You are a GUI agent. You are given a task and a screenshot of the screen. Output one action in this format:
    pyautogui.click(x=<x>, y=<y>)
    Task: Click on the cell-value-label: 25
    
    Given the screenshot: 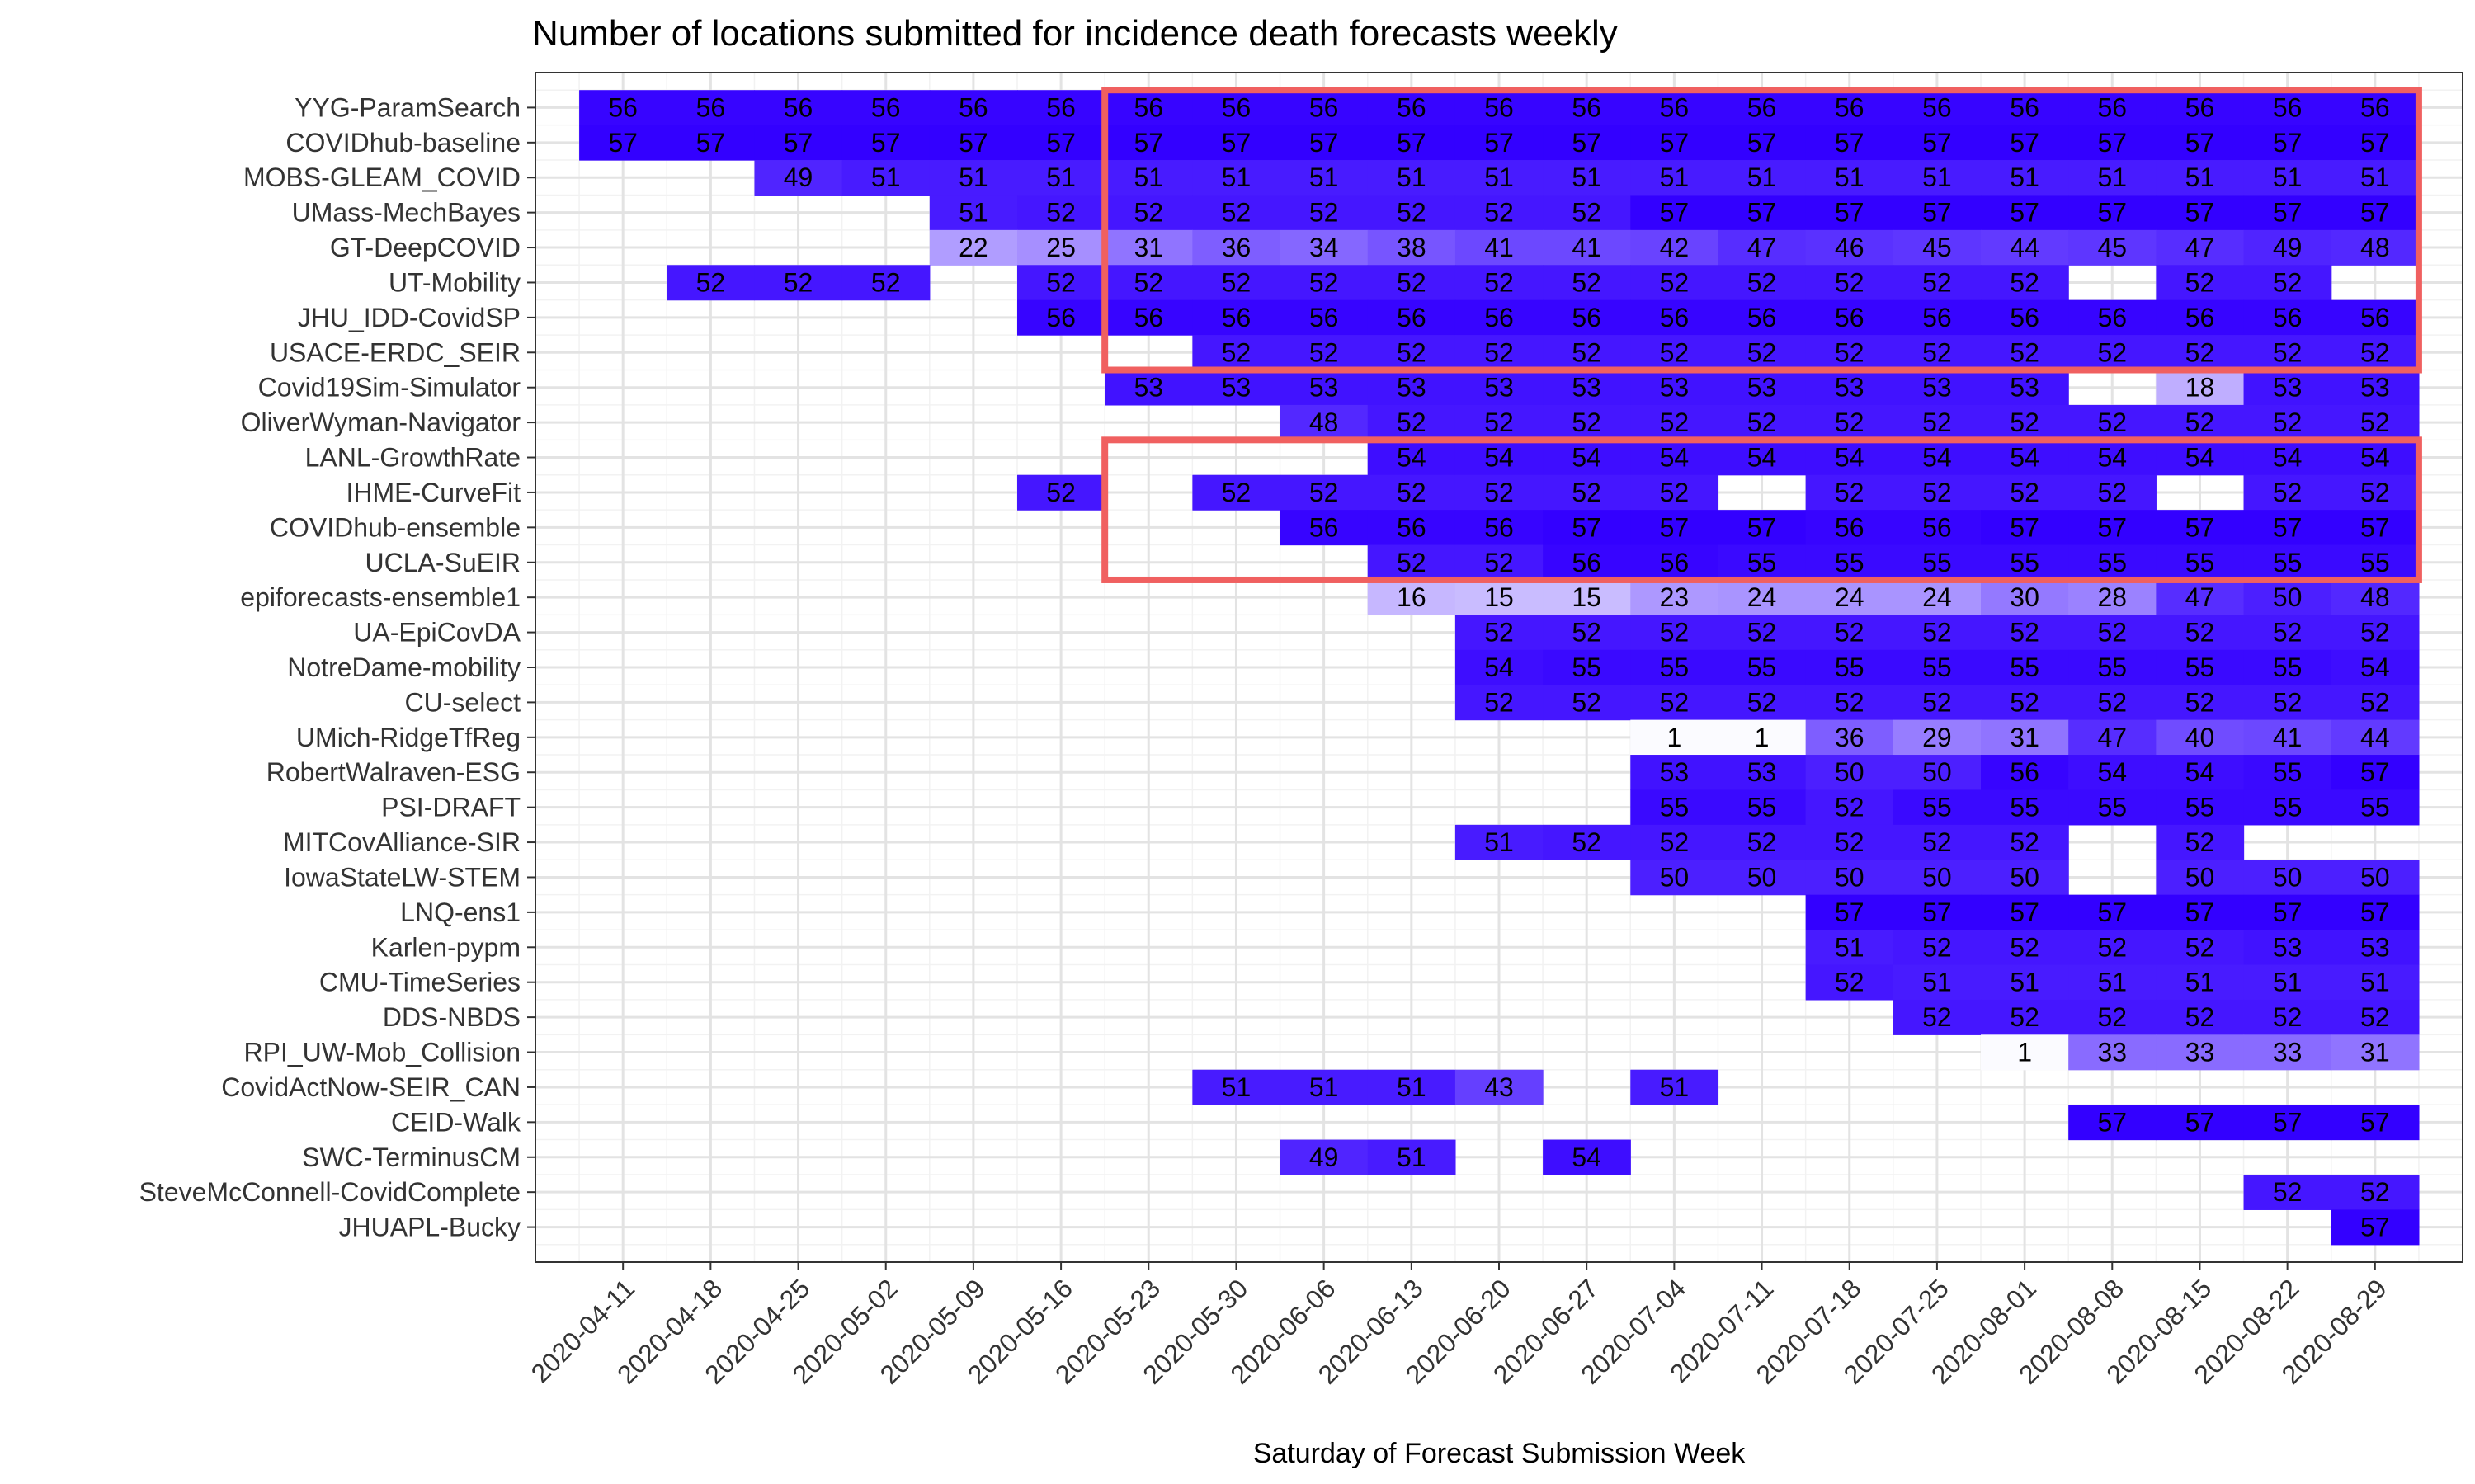 What is the action you would take?
    pyautogui.click(x=1061, y=247)
    